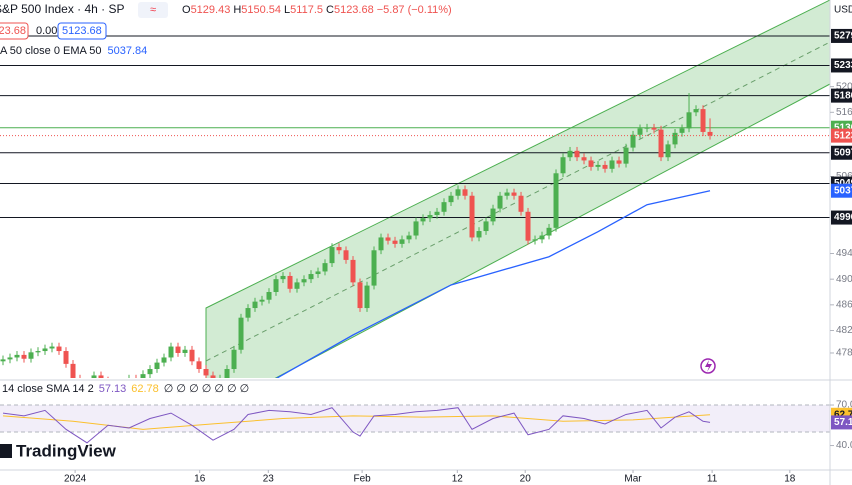 The width and height of the screenshot is (852, 485). Describe the element at coordinates (415, 419) in the screenshot. I see `rsi-band` at that location.